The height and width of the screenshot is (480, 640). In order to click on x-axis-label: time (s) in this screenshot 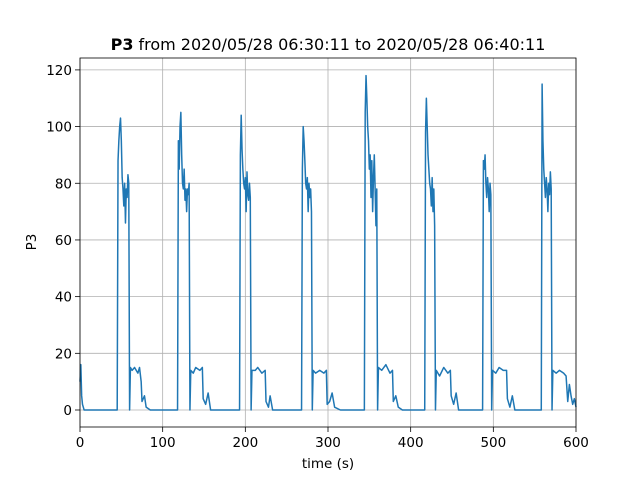, I will do `click(328, 464)`.